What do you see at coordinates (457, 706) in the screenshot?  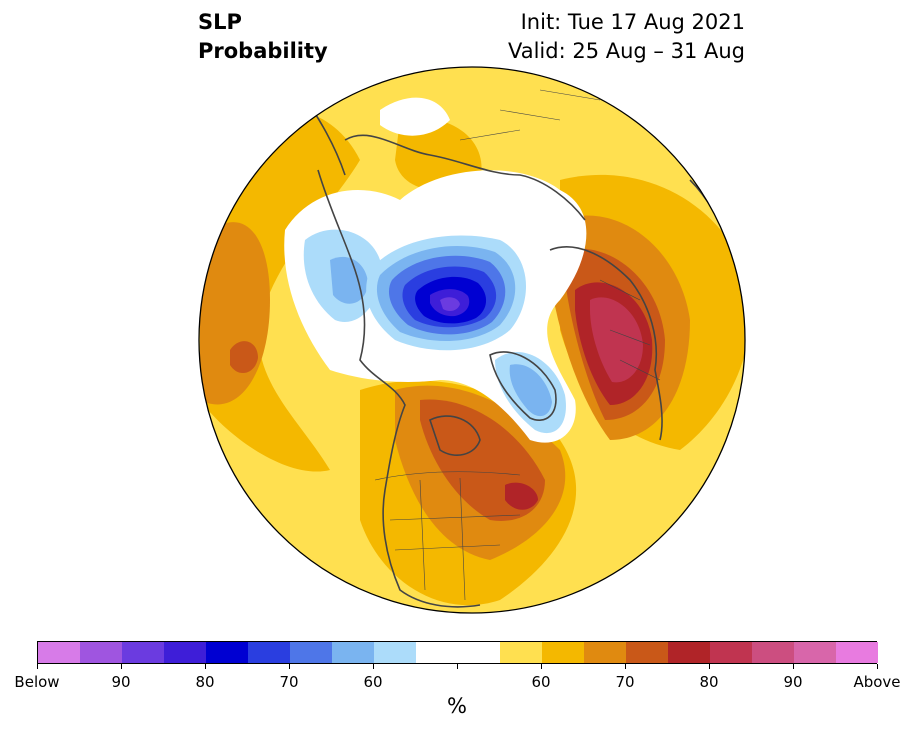 I see `colorbar-unit: %` at bounding box center [457, 706].